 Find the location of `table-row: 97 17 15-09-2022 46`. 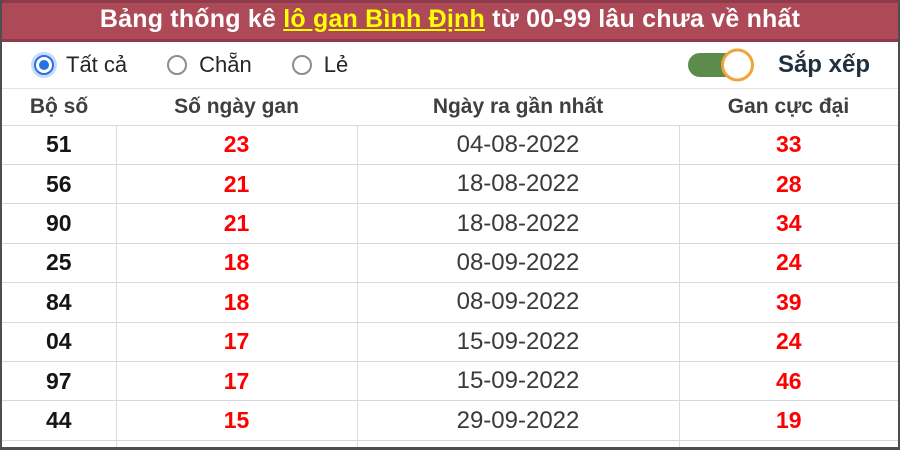

table-row: 97 17 15-09-2022 46 is located at coordinates (450, 380).